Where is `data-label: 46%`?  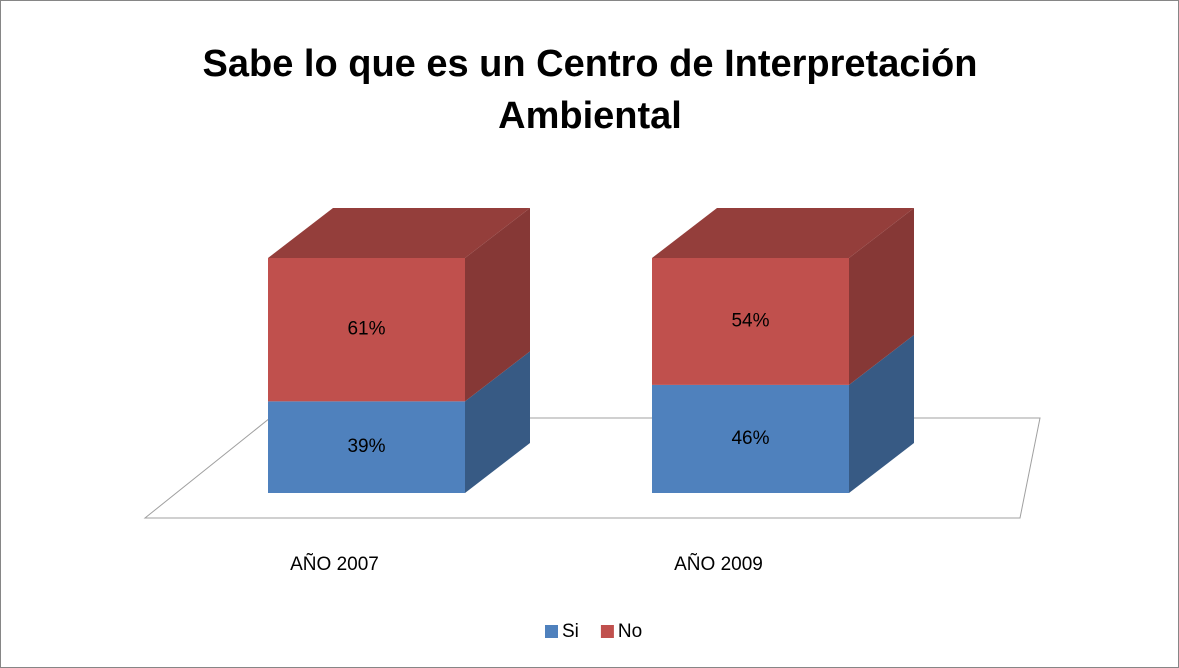
data-label: 46% is located at coordinates (750, 438).